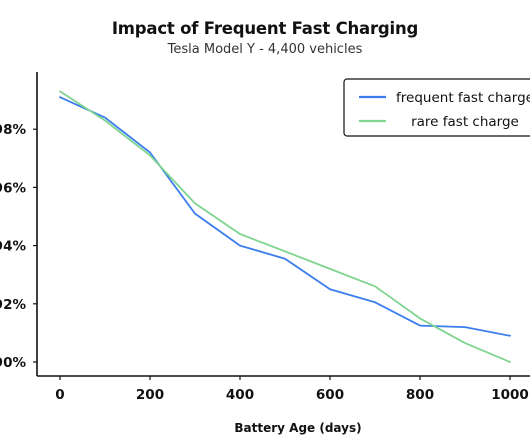  What do you see at coordinates (13, 130) in the screenshot?
I see `y-tick-label: 98%` at bounding box center [13, 130].